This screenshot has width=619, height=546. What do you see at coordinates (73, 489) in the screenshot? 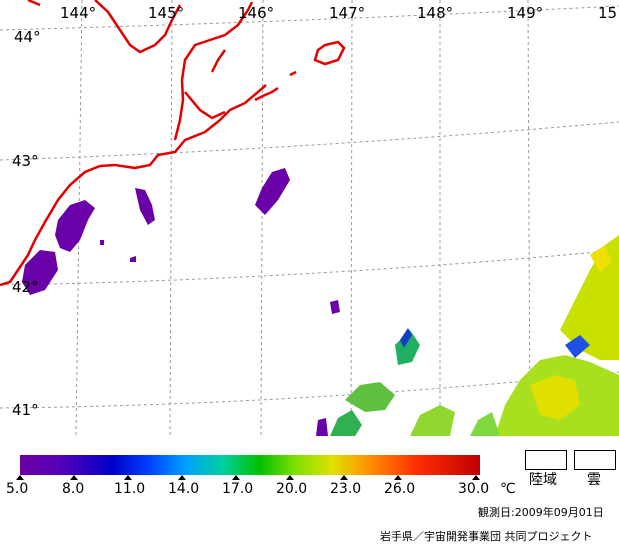
I see `colorbar-label: 8.0` at bounding box center [73, 489].